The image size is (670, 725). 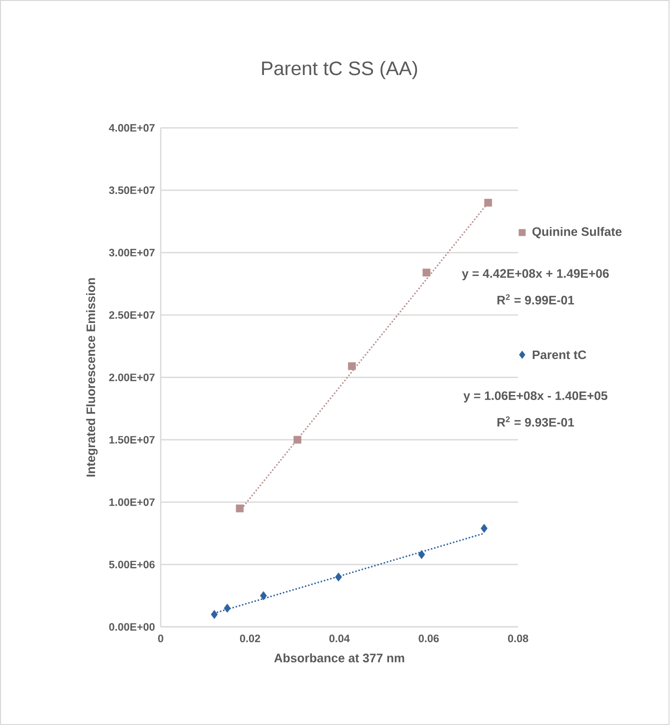 What do you see at coordinates (429, 638) in the screenshot?
I see `x-tick-label: 0.06` at bounding box center [429, 638].